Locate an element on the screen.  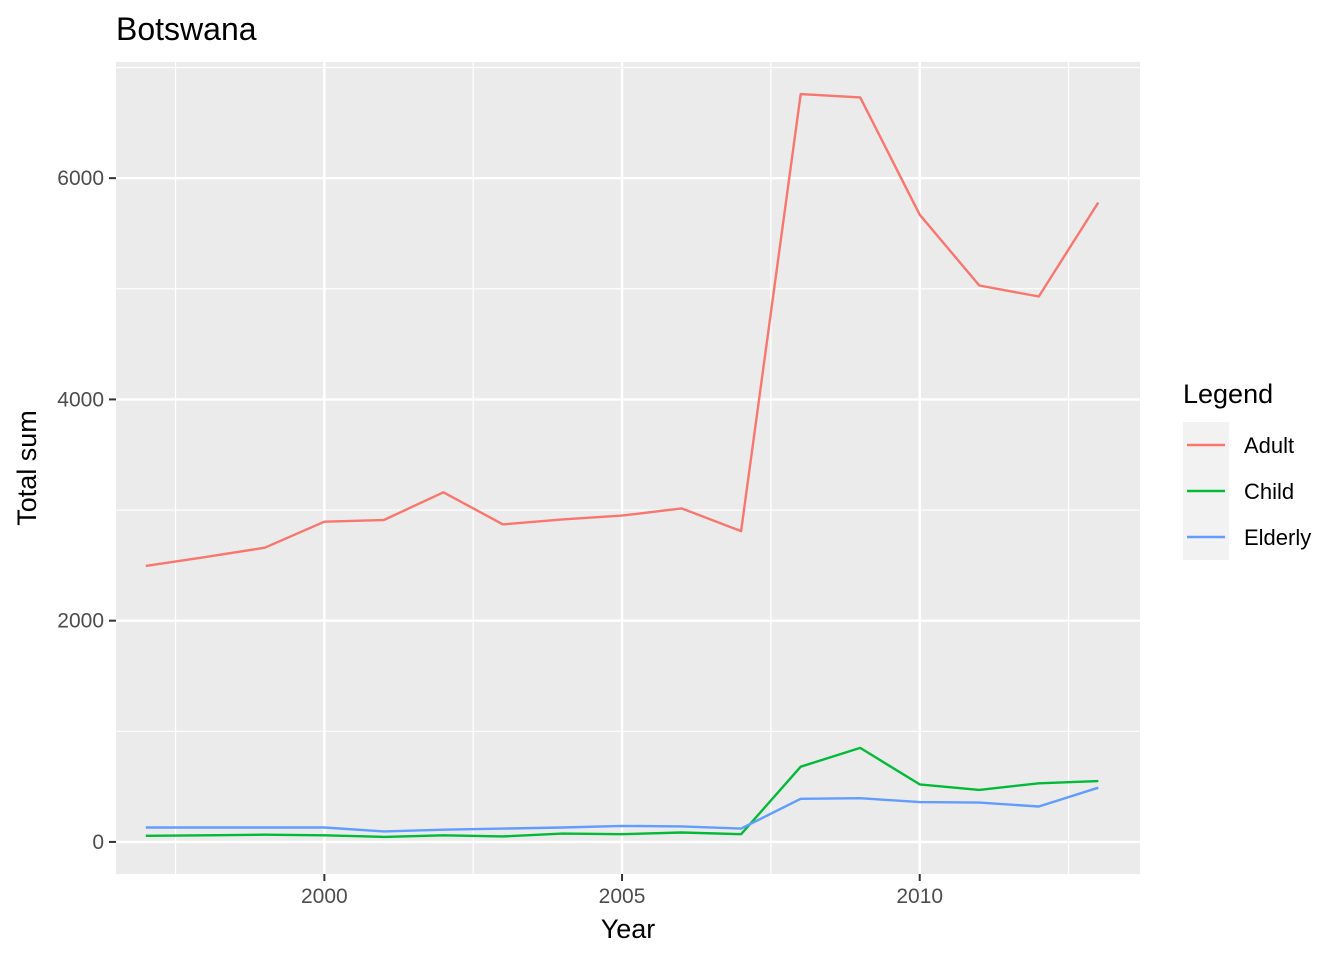
legend-label-child: Child is located at coordinates (1269, 491).